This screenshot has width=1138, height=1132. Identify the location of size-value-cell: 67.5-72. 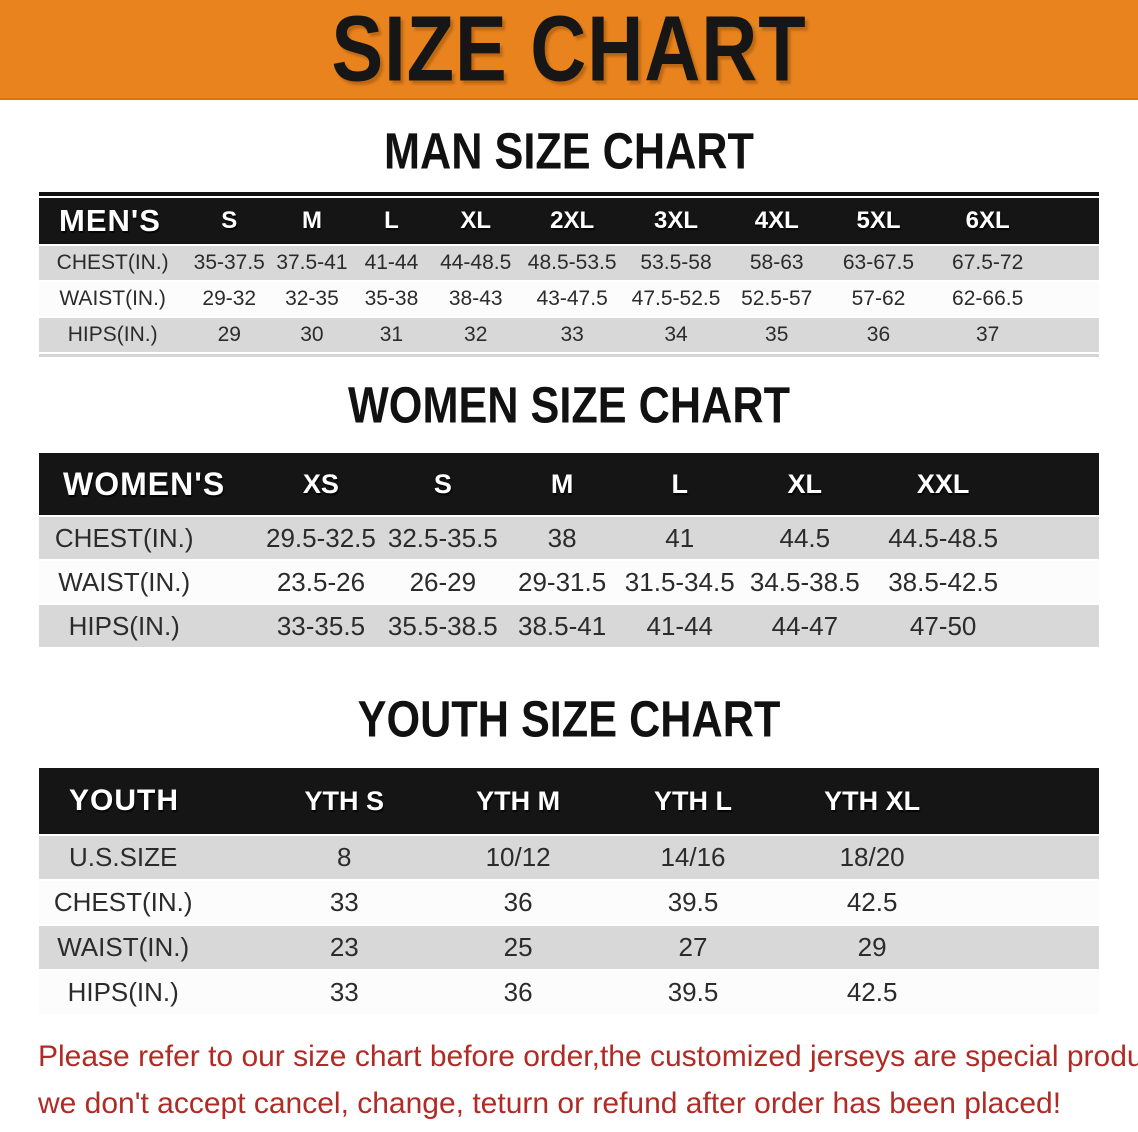
(988, 262).